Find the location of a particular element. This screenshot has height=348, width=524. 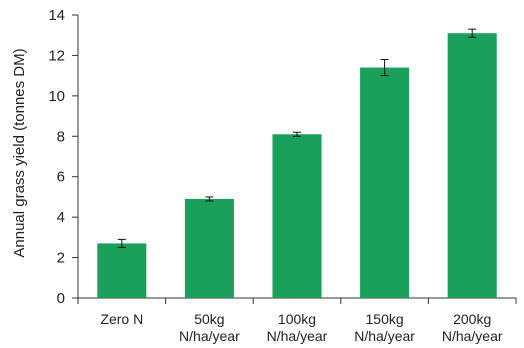

x-tick-label: 100kg is located at coordinates (297, 319).